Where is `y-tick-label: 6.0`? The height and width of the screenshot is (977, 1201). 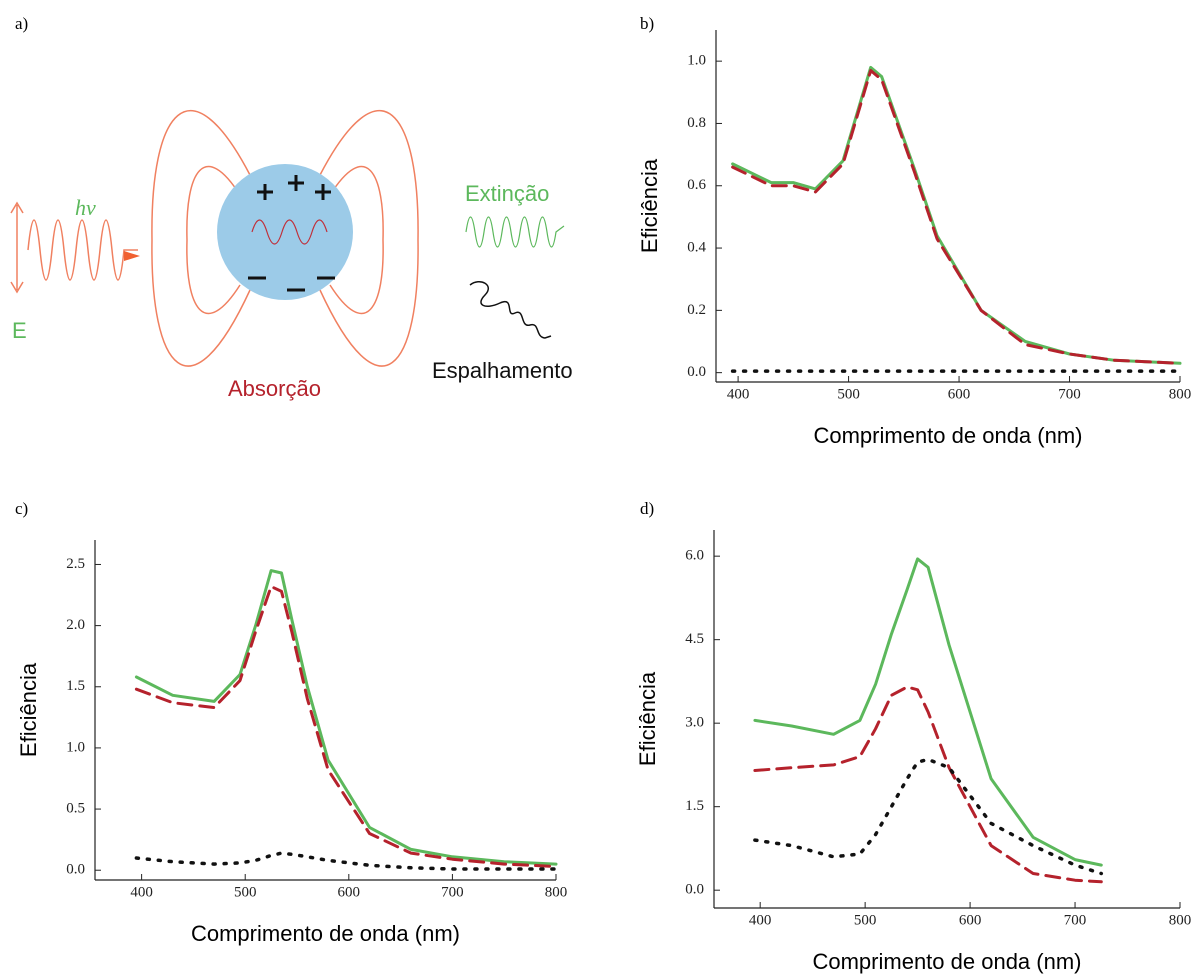 y-tick-label: 6.0 is located at coordinates (694, 556).